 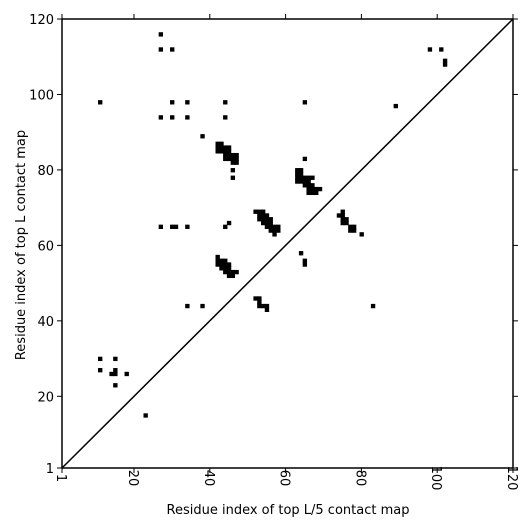 What do you see at coordinates (284, 478) in the screenshot?
I see `x-tick-label: 60` at bounding box center [284, 478].